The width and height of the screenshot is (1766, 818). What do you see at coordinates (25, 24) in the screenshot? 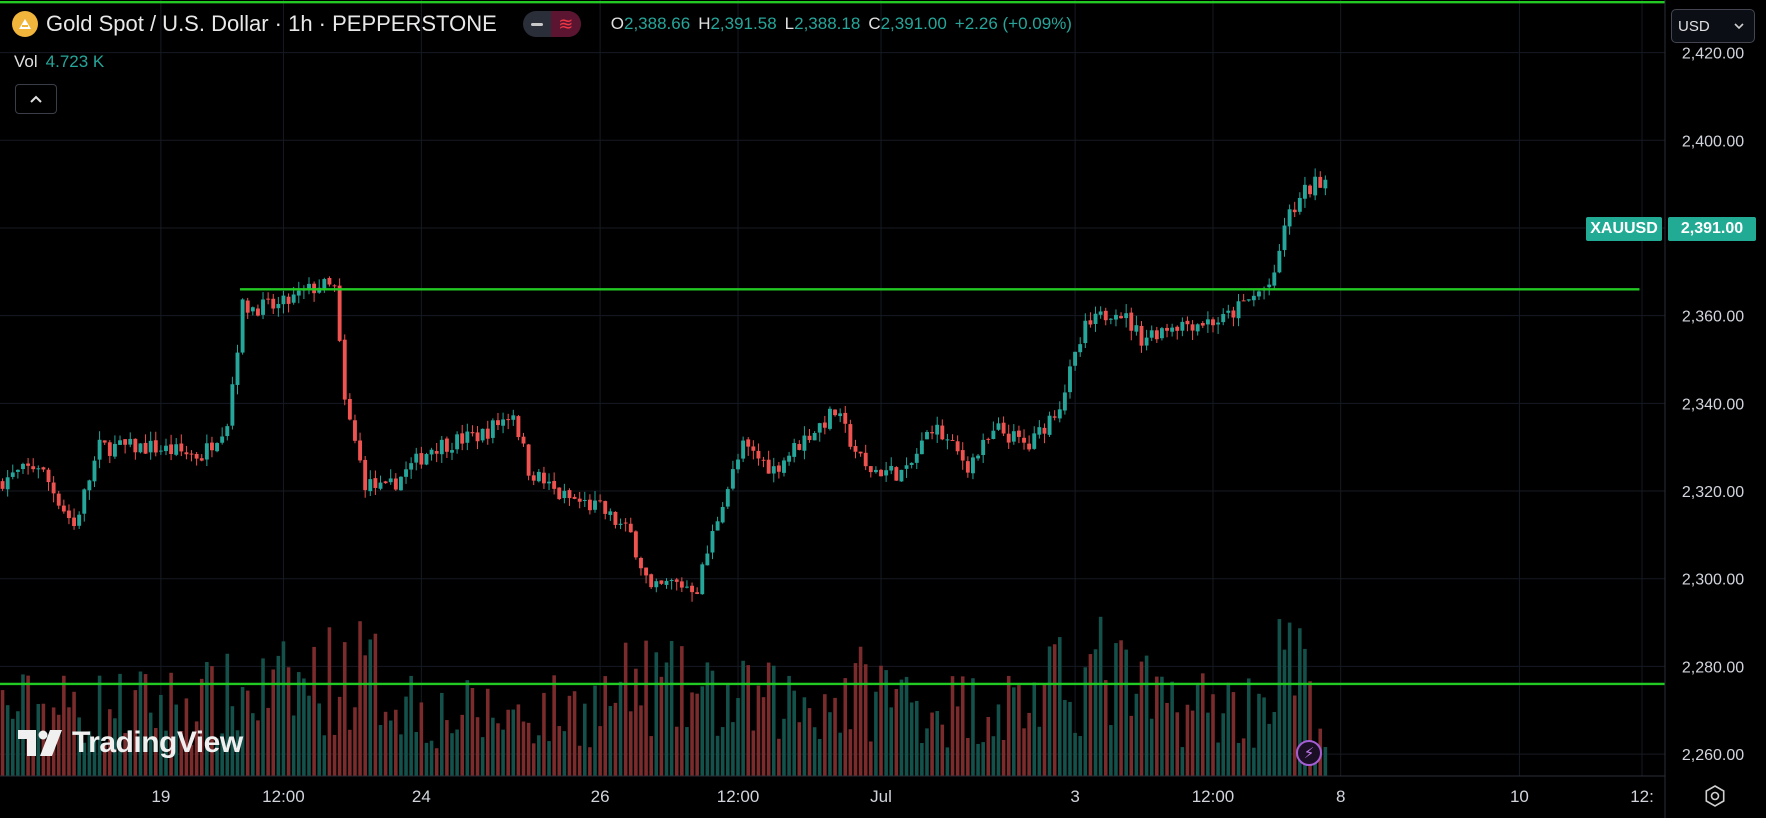
I see `gold-coin-icon` at bounding box center [25, 24].